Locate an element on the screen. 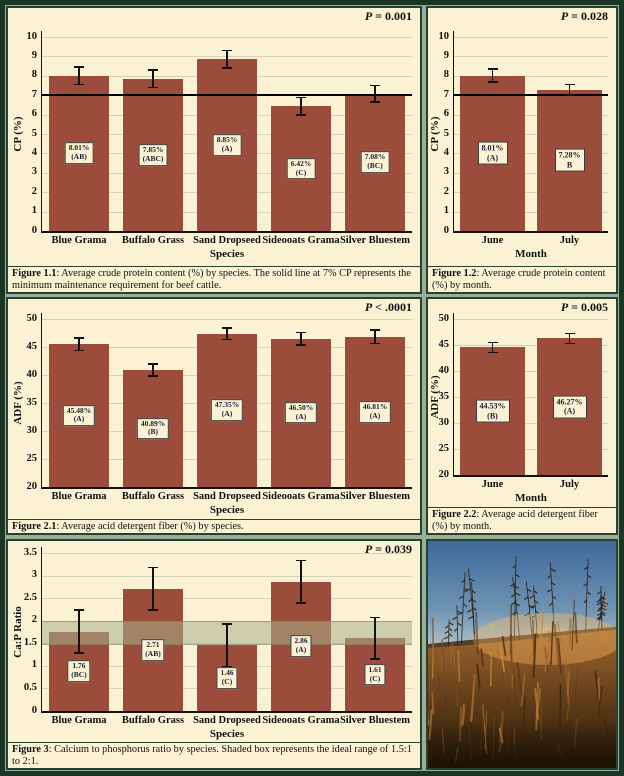 This screenshot has width=624, height=776. y-tick-label: 45 is located at coordinates (444, 344).